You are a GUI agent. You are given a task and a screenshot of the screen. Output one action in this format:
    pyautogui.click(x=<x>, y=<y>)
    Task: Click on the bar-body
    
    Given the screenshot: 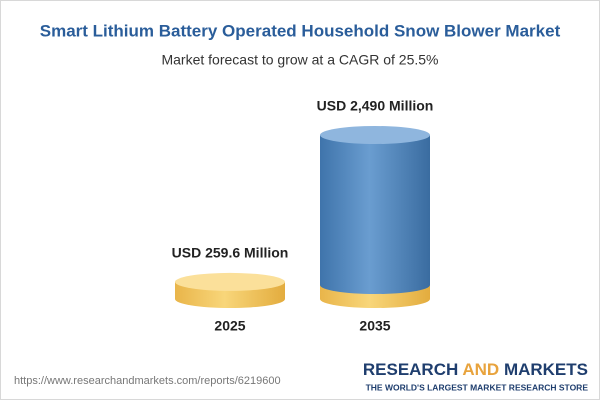 What is the action you would take?
    pyautogui.click(x=375, y=214)
    